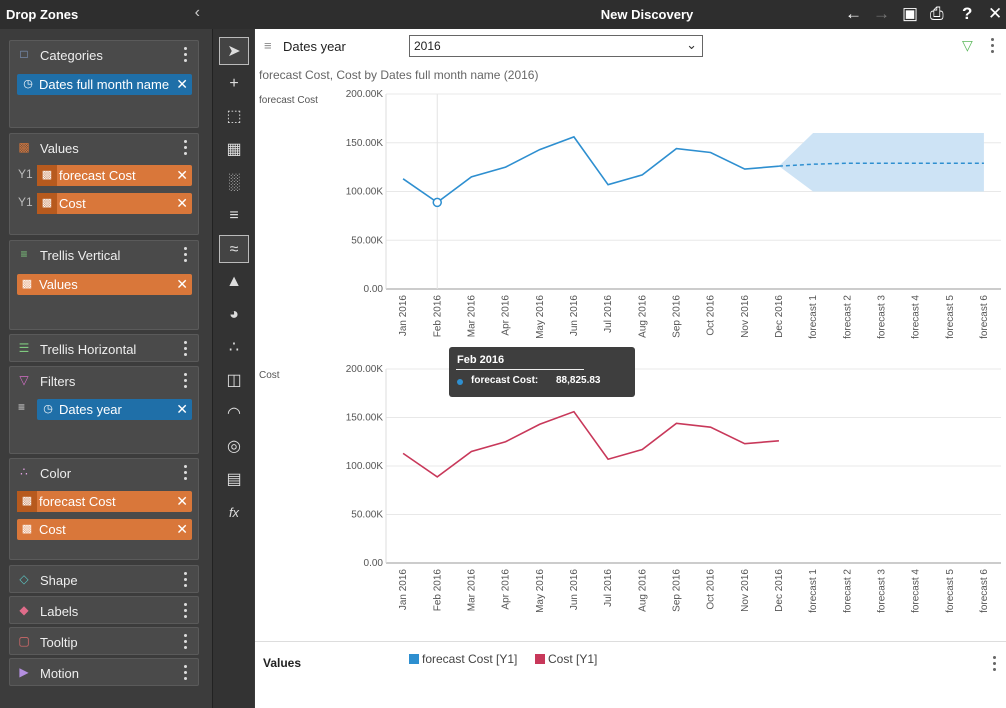  What do you see at coordinates (234, 380) in the screenshot?
I see `treemap-icon: ◫` at bounding box center [234, 380].